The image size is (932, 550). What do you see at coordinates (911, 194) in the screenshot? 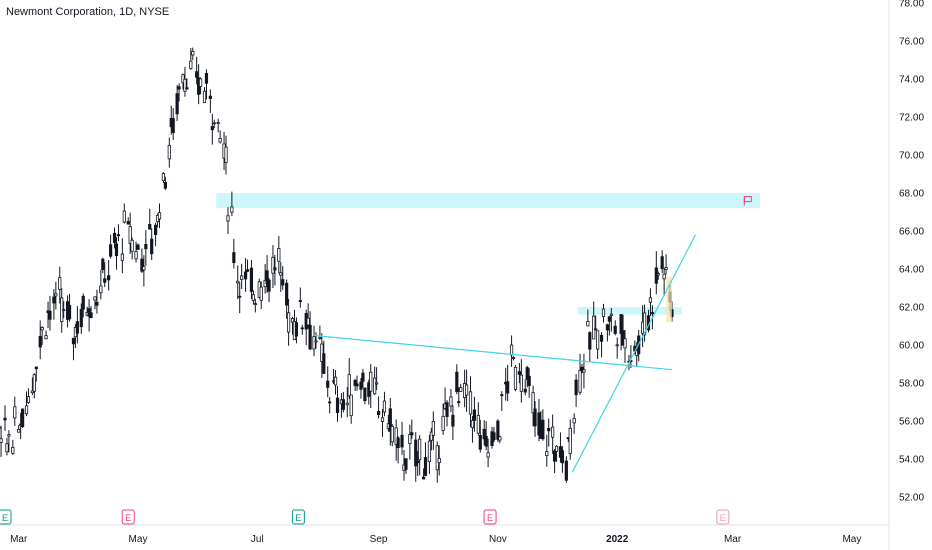
I see `y-tick-label: 68.00` at bounding box center [911, 194].